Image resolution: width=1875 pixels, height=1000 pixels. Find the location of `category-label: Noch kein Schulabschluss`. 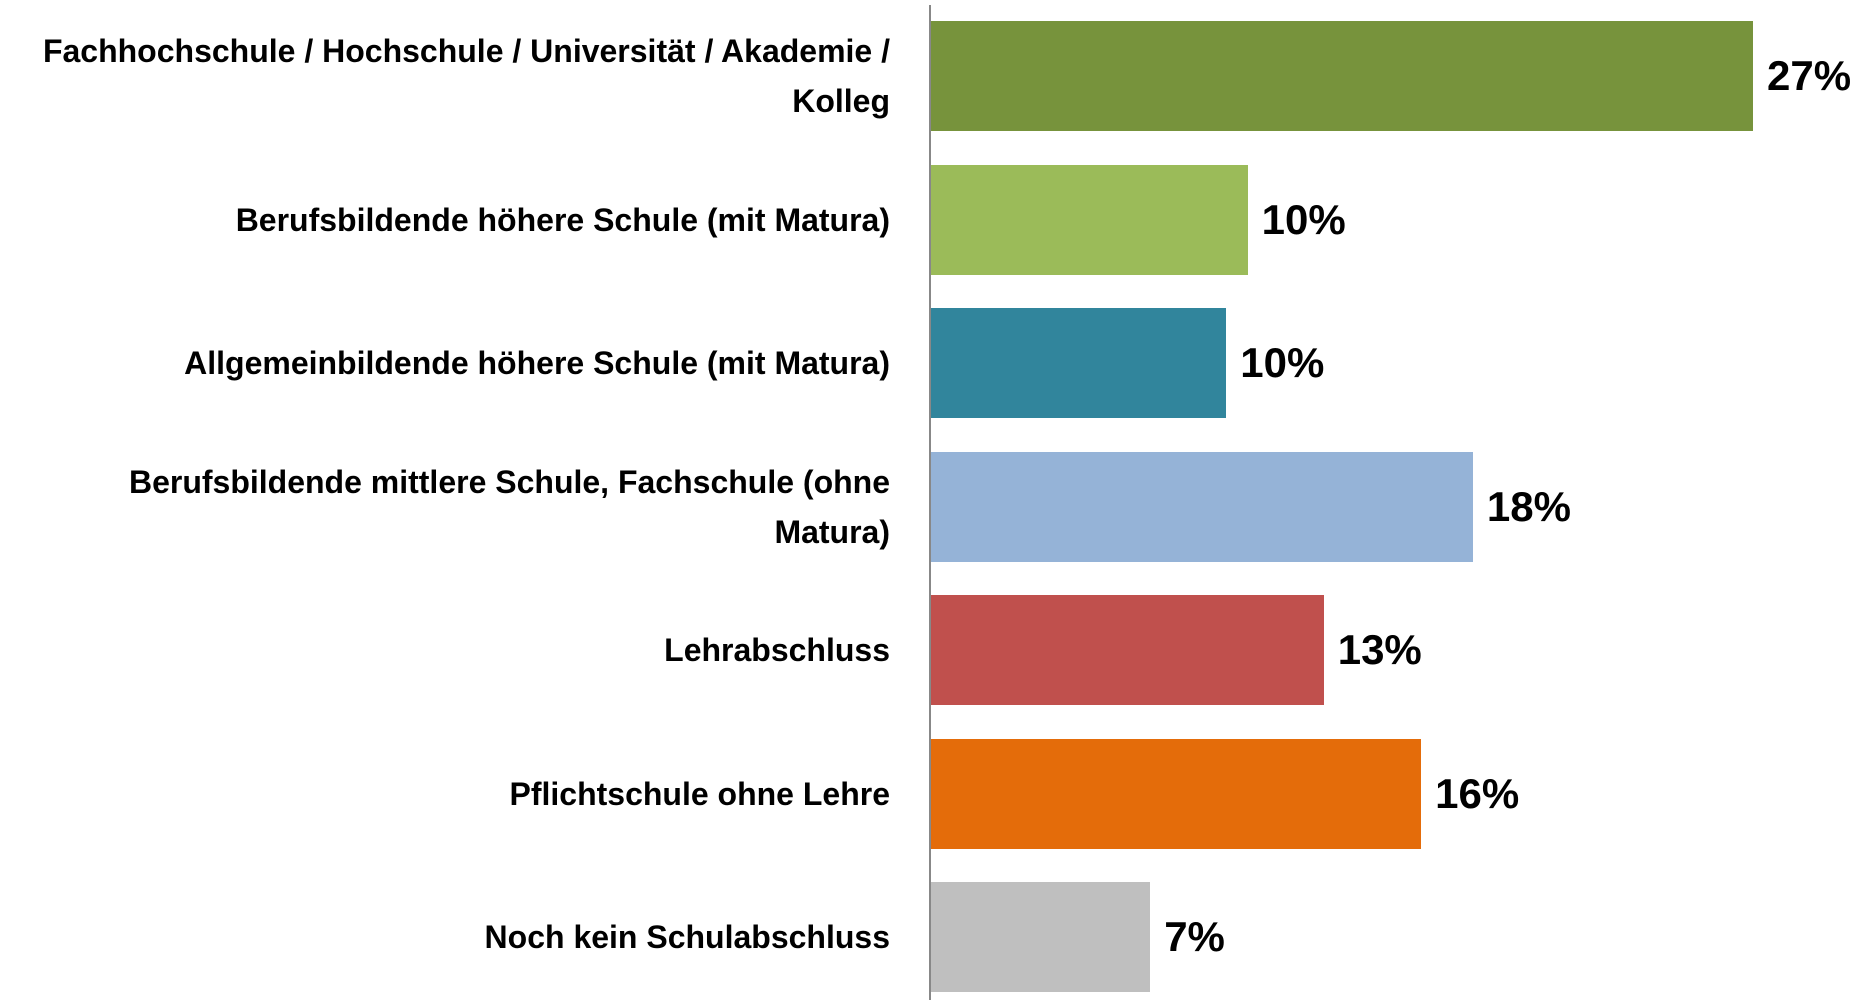

category-label: Noch kein Schulabschluss is located at coordinates (687, 937).